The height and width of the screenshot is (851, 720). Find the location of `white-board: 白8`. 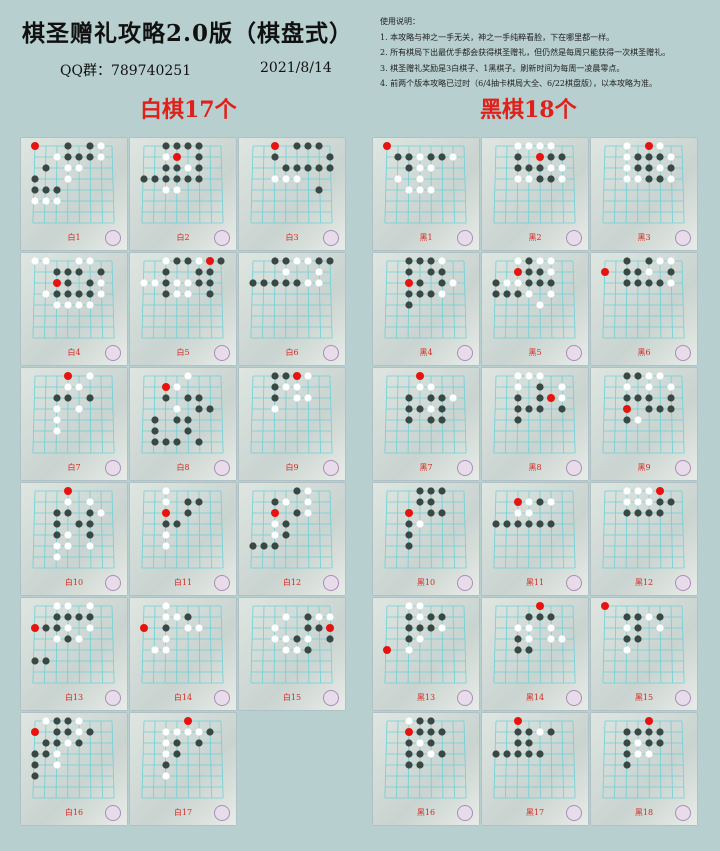

white-board: 白8 is located at coordinates (183, 424).